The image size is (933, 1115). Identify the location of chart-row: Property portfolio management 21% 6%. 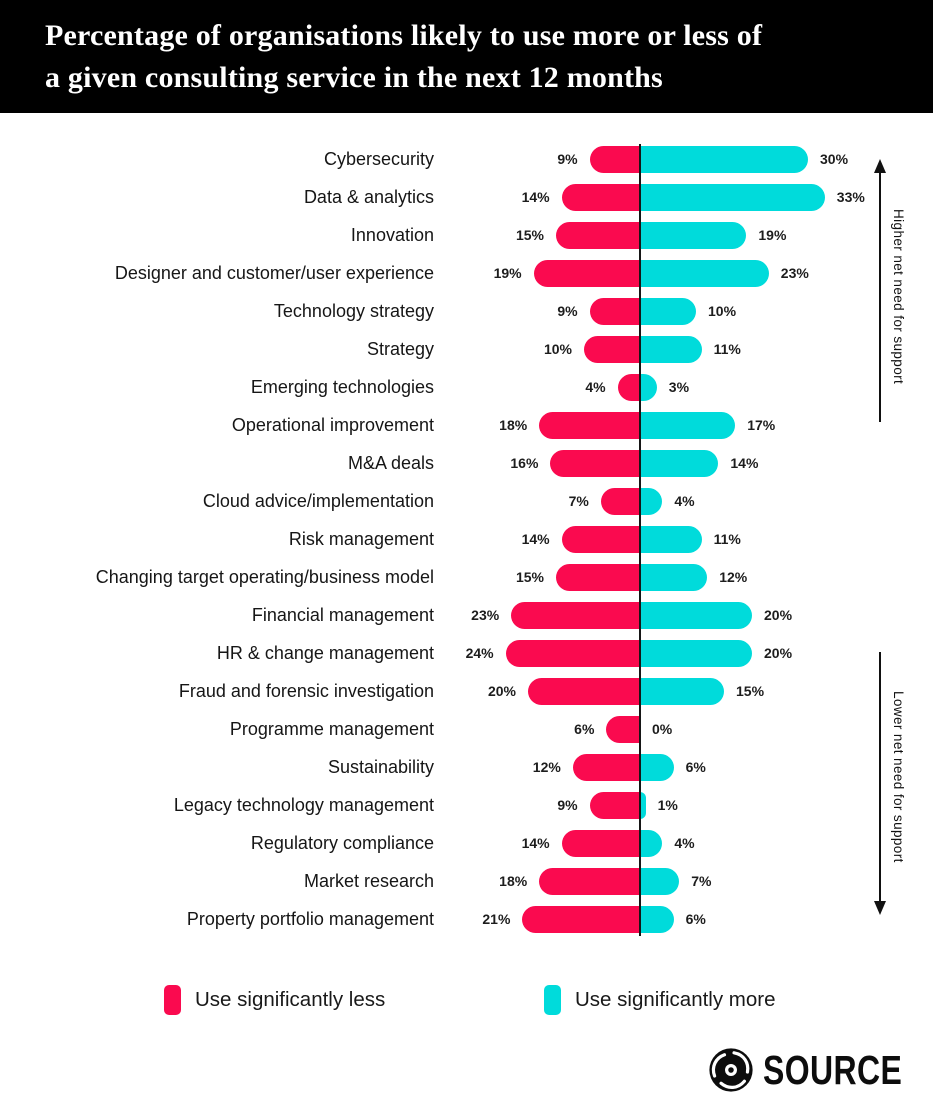
(466, 919).